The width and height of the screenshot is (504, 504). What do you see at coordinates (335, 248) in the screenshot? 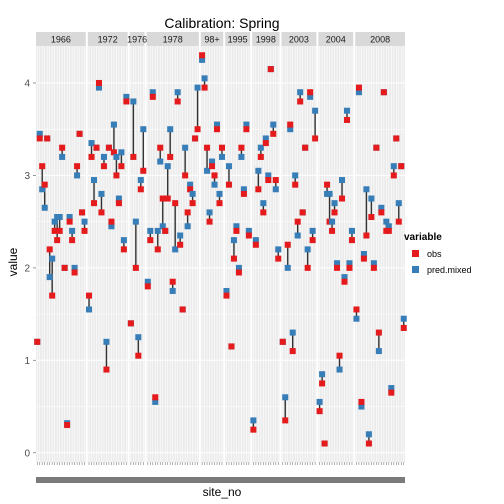
I see `facet-panel: 2004` at bounding box center [335, 248].